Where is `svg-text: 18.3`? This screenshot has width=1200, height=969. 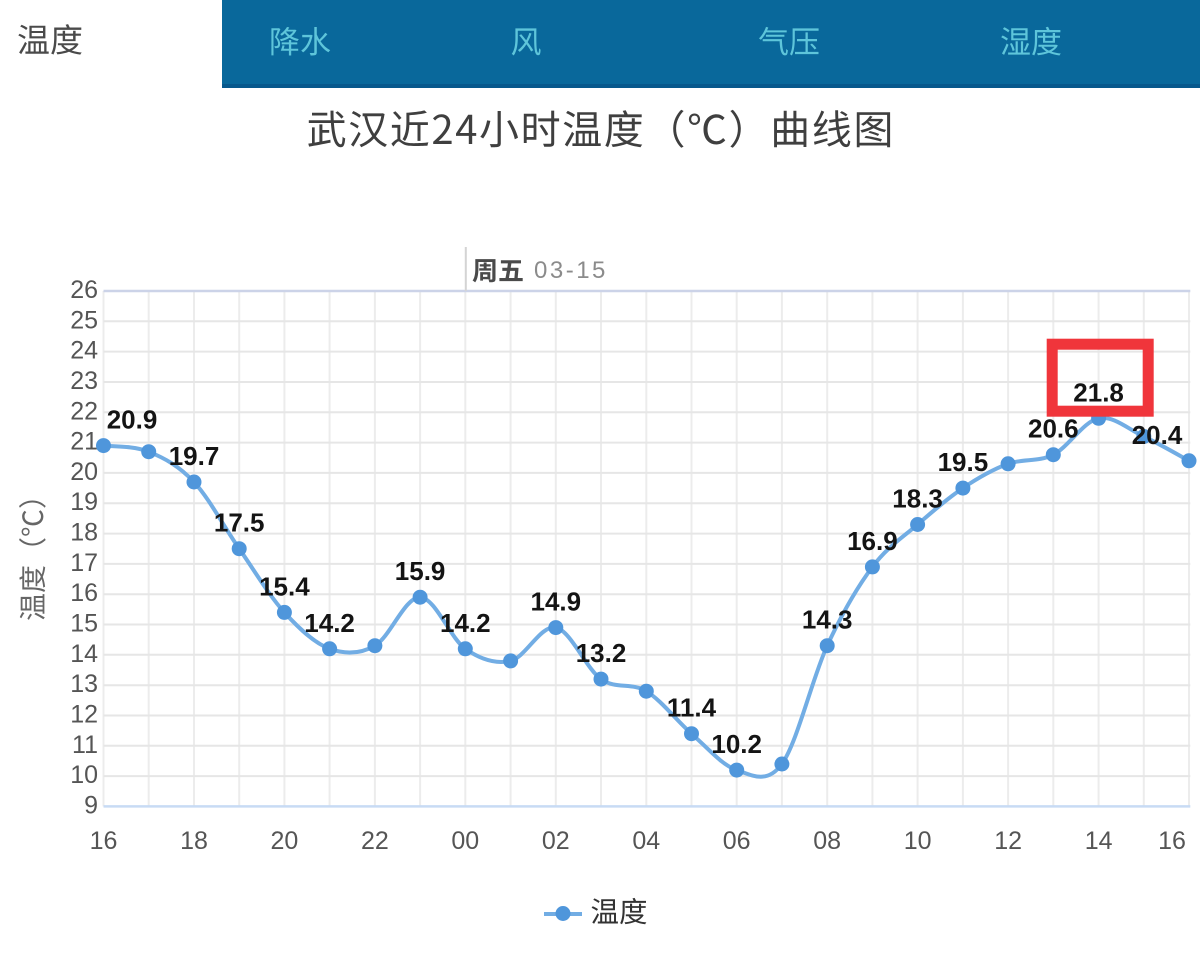
svg-text: 18.3 is located at coordinates (917, 499).